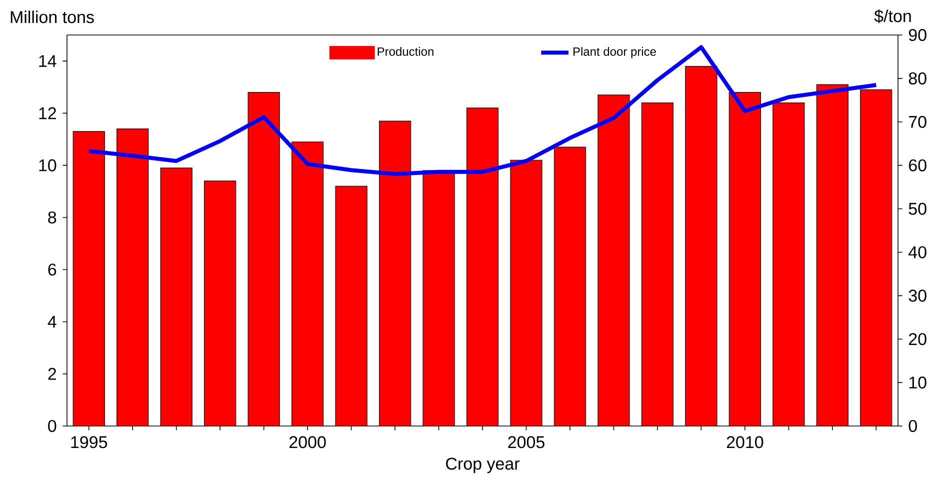 The height and width of the screenshot is (501, 951). What do you see at coordinates (406, 51) in the screenshot?
I see `legend-label: Production` at bounding box center [406, 51].